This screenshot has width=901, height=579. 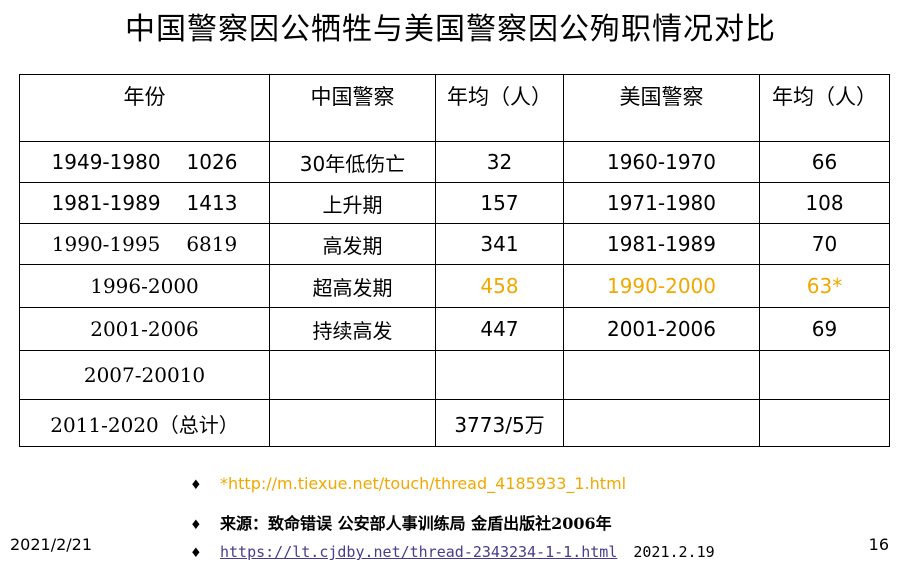 I want to click on china-average-cell: 157, so click(x=499, y=203).